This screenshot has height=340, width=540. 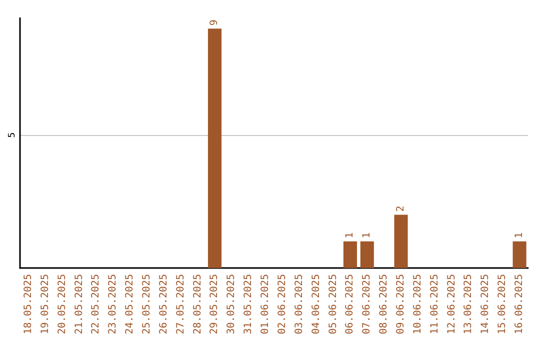 I want to click on x-tick-label: 07.06.2025, so click(x=367, y=304).